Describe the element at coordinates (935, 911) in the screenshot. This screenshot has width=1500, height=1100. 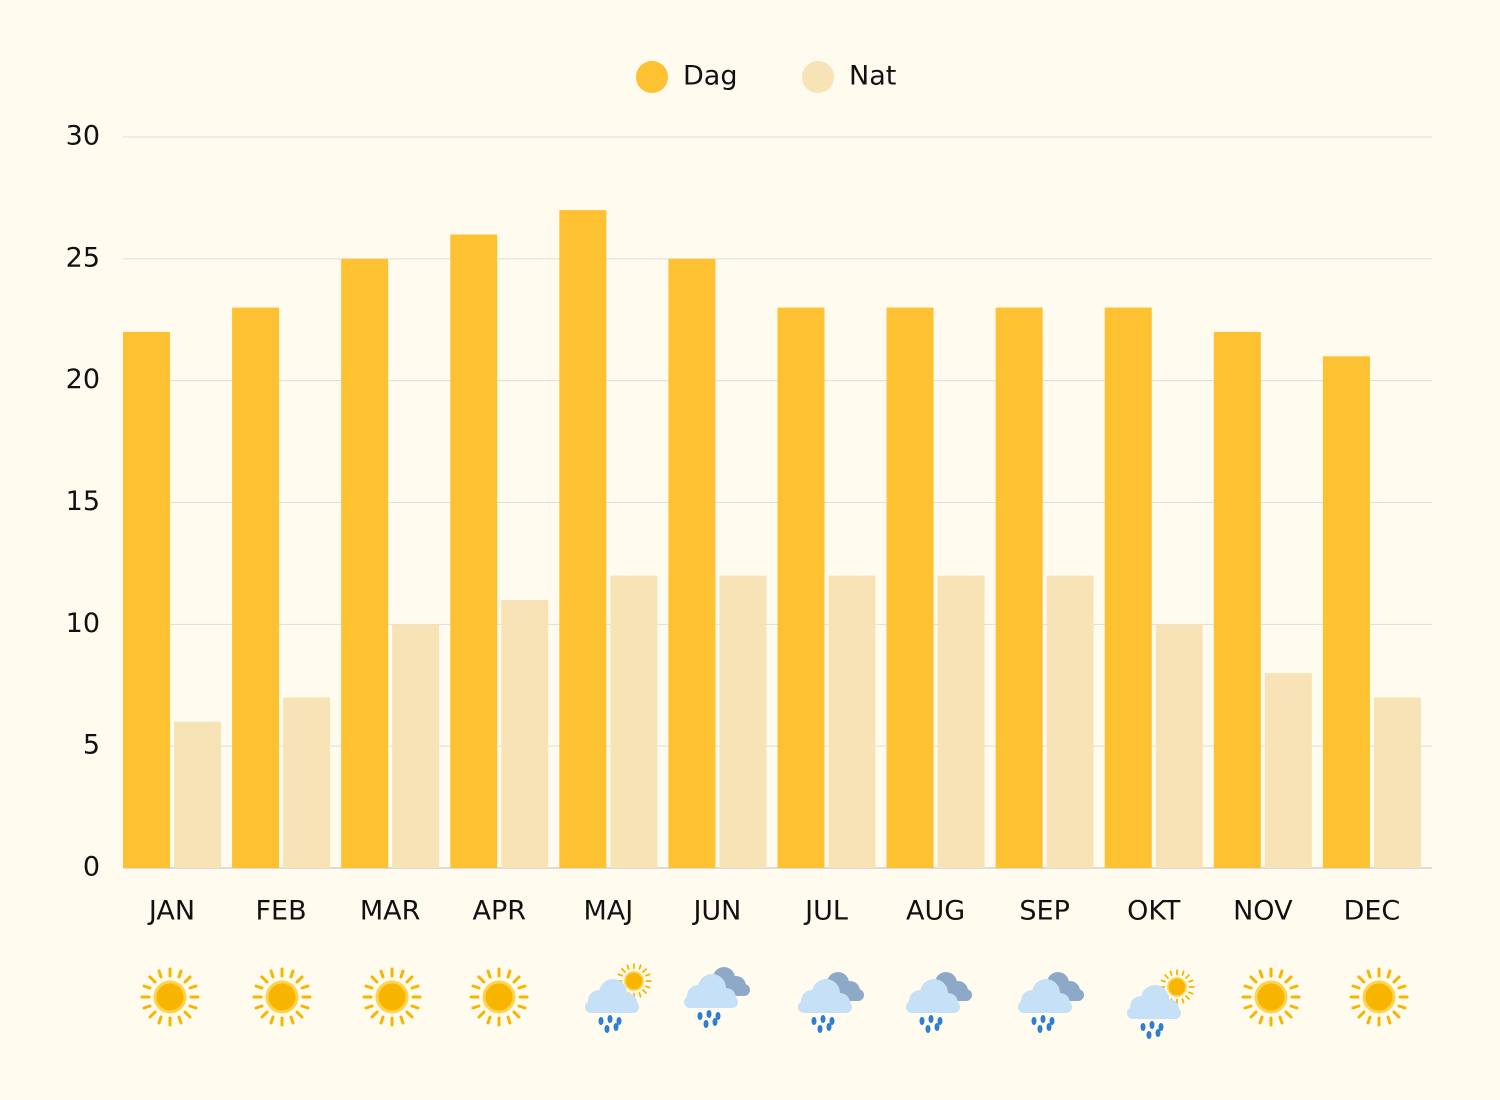
I see `x-tick-label: AUG` at that location.